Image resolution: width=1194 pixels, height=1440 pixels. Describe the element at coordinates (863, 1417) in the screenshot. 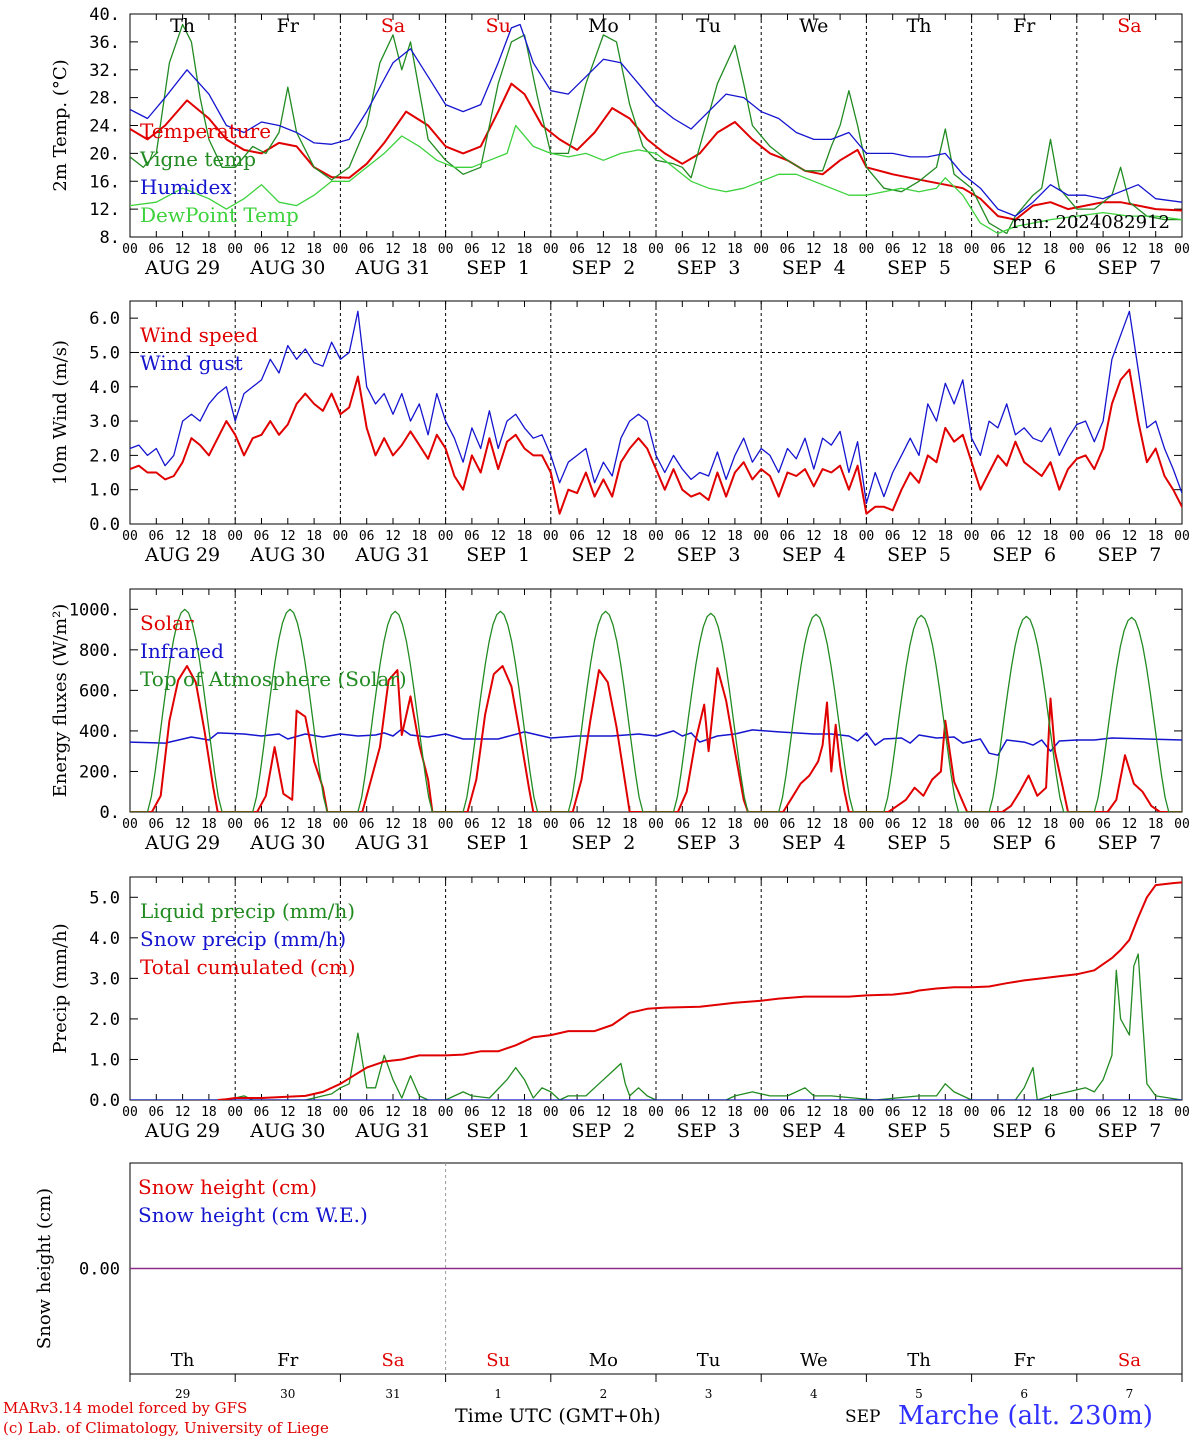

I see `month-label: SEP` at that location.